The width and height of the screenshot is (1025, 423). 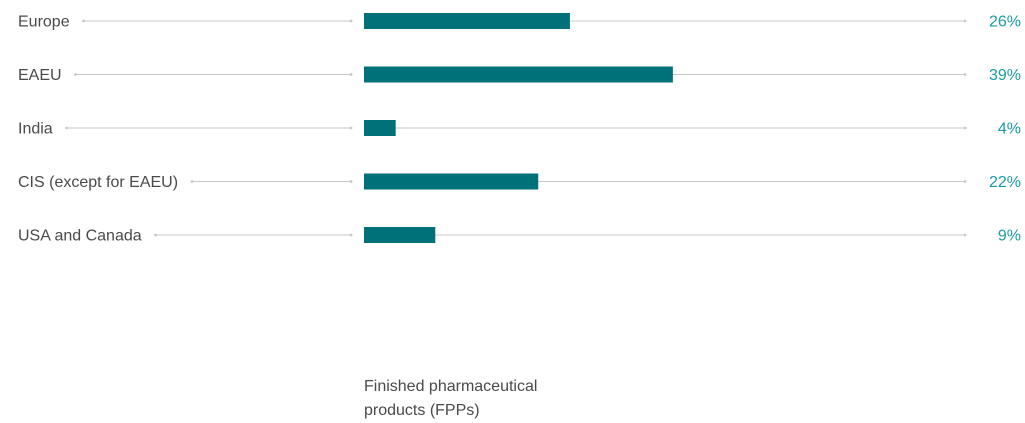 I want to click on bar-row: CIS (except for EAEU) 22%, so click(x=519, y=182).